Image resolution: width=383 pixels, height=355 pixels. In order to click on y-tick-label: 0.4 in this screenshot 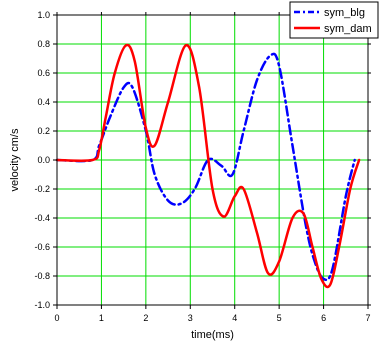, I will do `click(43, 102)`.